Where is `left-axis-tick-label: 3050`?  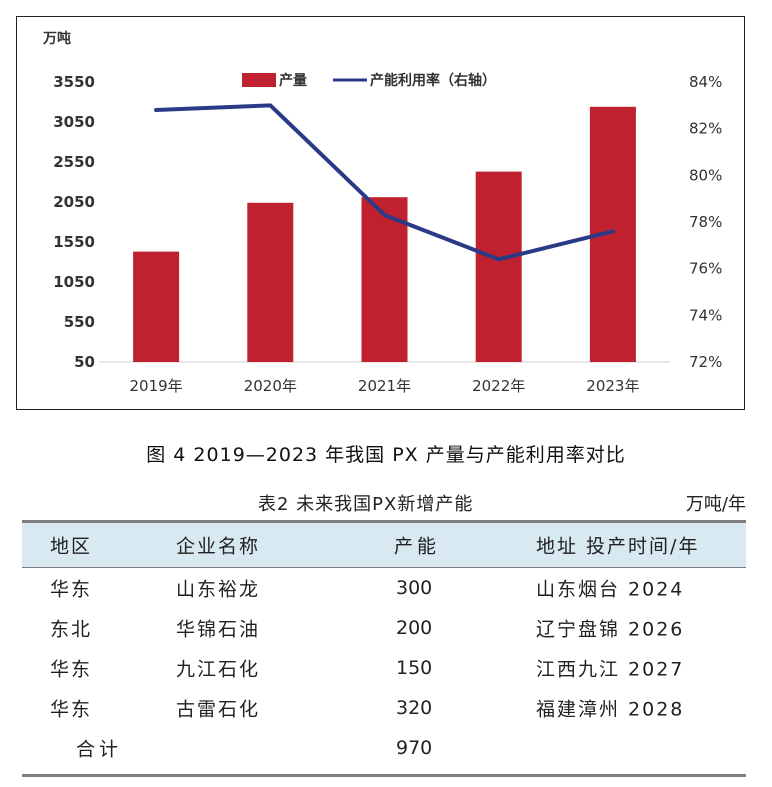 left-axis-tick-label: 3050 is located at coordinates (74, 122).